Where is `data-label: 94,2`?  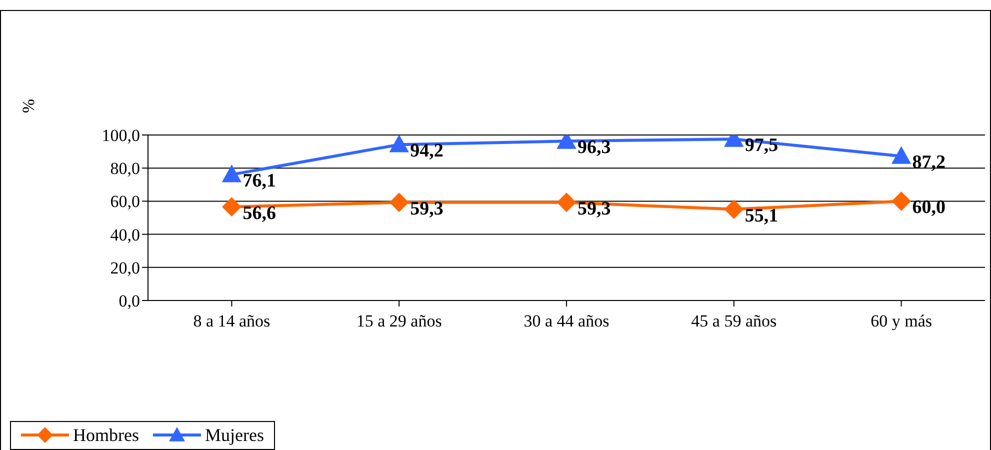
data-label: 94,2 is located at coordinates (427, 151).